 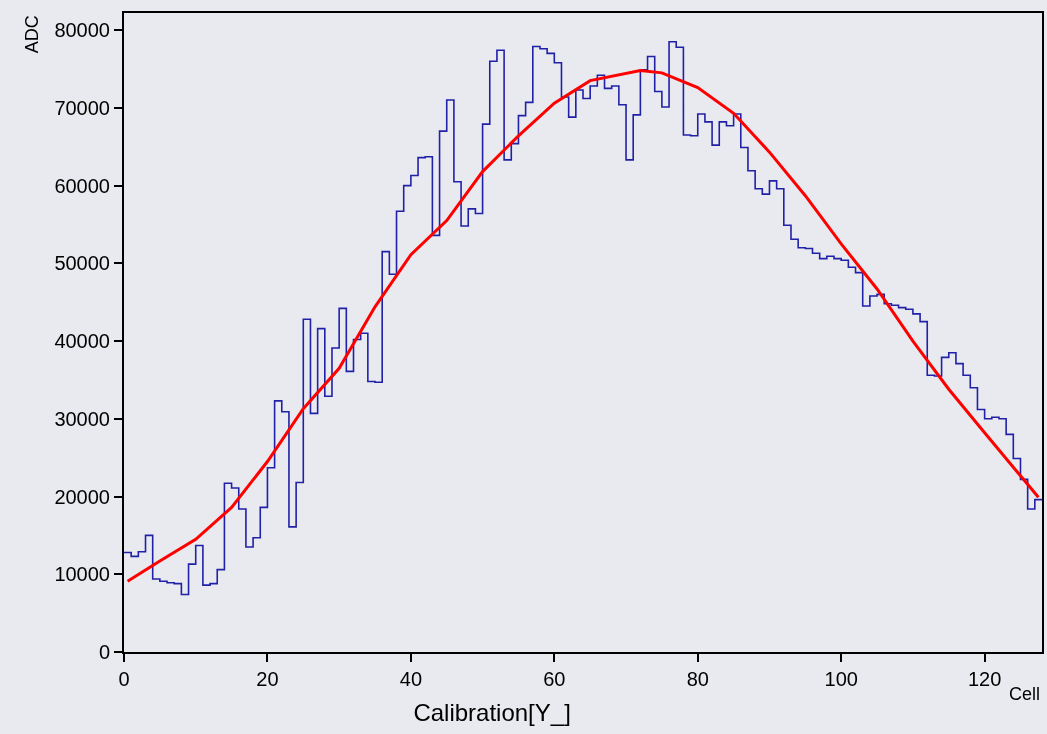 I want to click on text: Calibration[Y_], so click(x=492, y=713).